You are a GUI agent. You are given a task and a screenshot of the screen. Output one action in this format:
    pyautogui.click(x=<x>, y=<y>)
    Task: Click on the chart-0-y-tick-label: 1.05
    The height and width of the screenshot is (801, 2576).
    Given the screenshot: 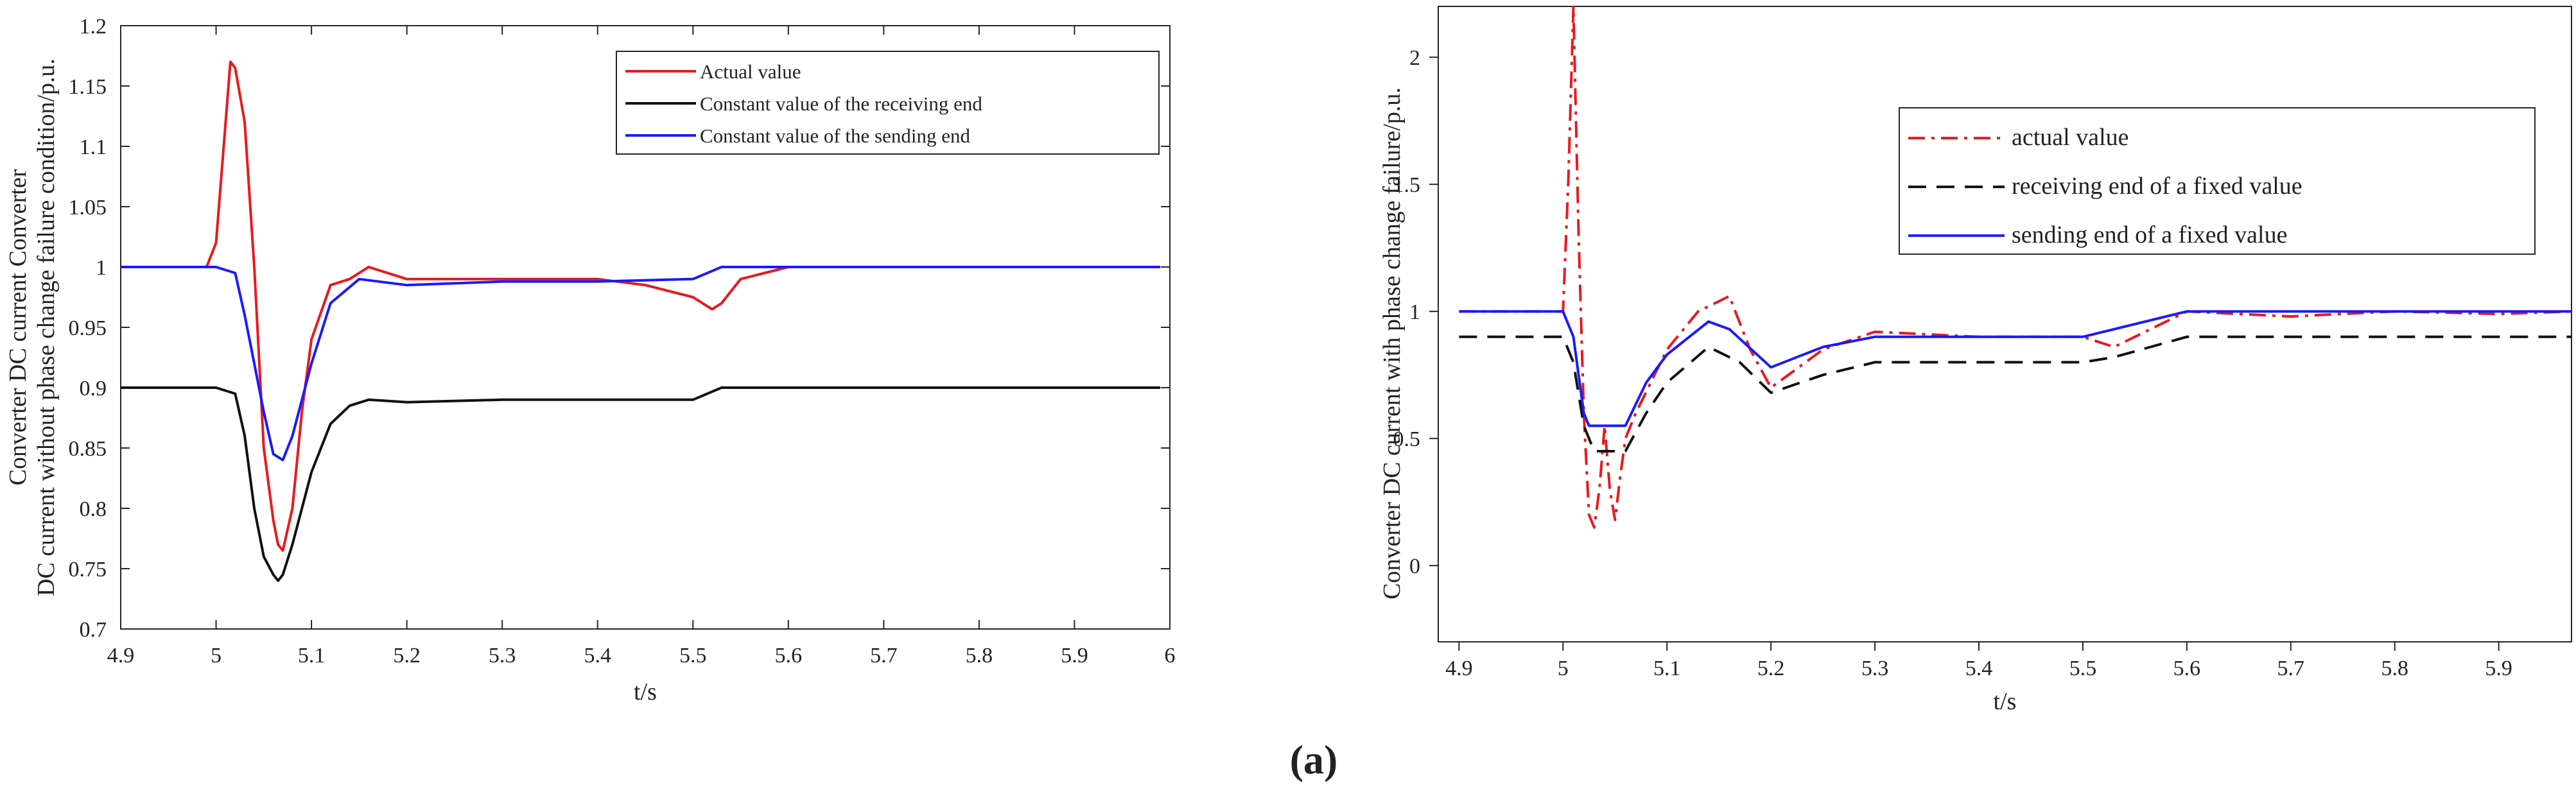 What is the action you would take?
    pyautogui.click(x=88, y=208)
    